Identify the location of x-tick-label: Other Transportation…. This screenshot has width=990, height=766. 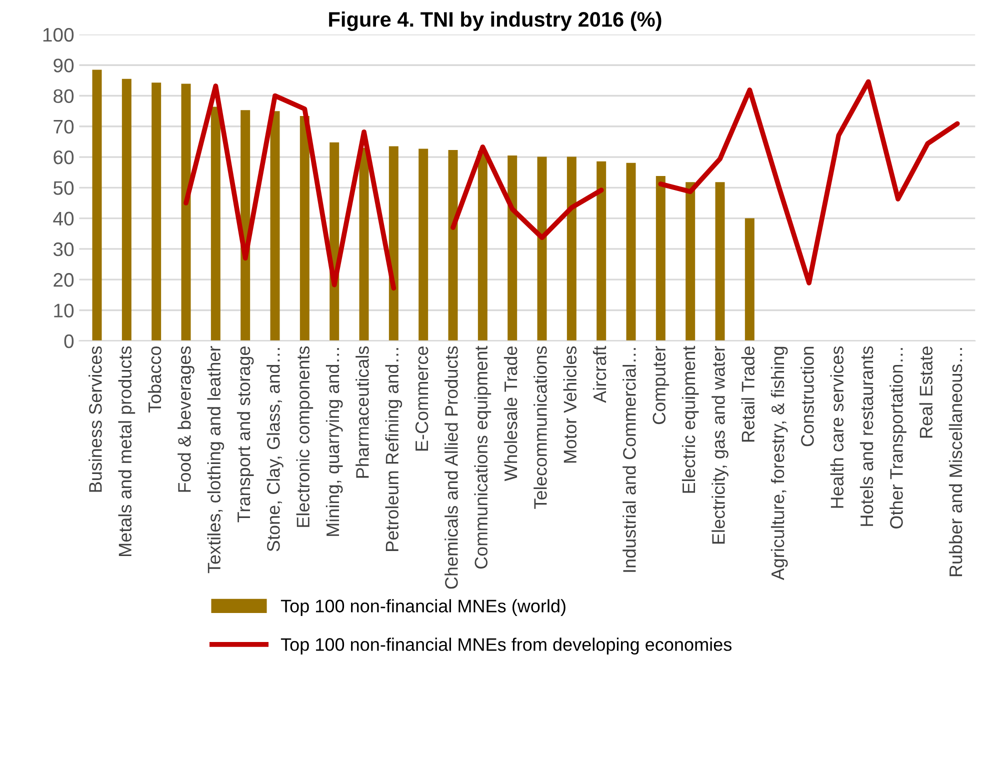
(898, 438).